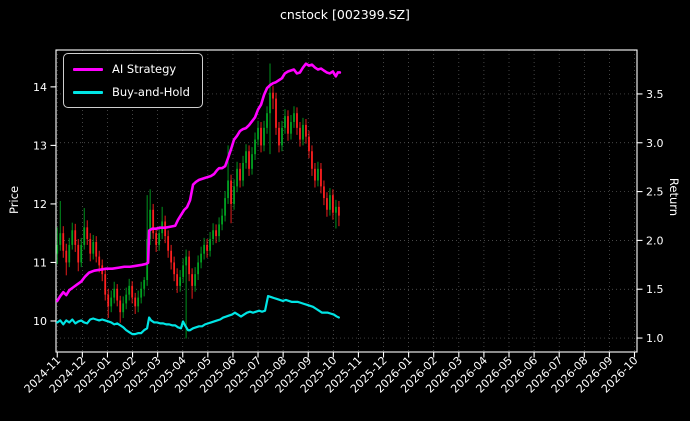 The height and width of the screenshot is (421, 690). I want to click on svg-text: 2.0, so click(655, 240).